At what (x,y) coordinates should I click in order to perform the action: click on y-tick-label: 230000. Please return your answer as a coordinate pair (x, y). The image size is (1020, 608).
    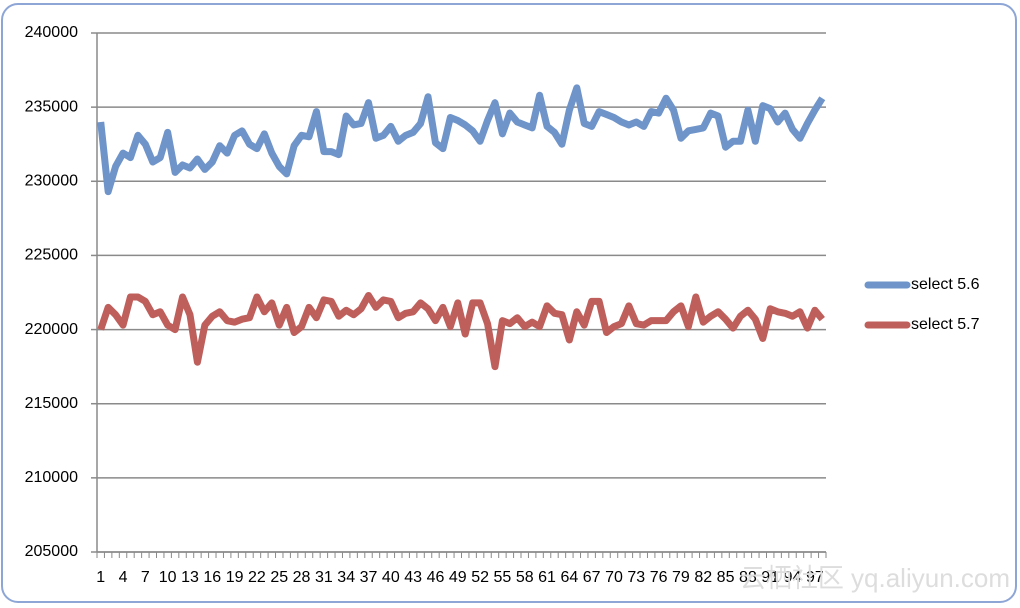
    Looking at the image, I should click on (51, 181).